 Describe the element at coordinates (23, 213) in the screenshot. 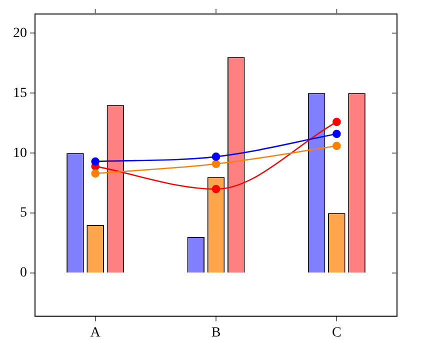

I see `y-tick-label: 5` at that location.